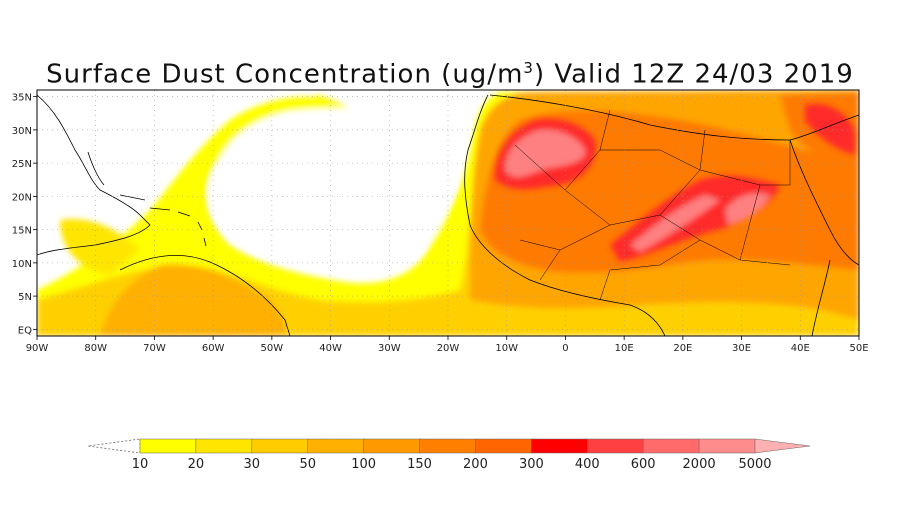 This screenshot has height=527, width=900. What do you see at coordinates (25, 297) in the screenshot?
I see `lat-tick-label: 5N` at bounding box center [25, 297].